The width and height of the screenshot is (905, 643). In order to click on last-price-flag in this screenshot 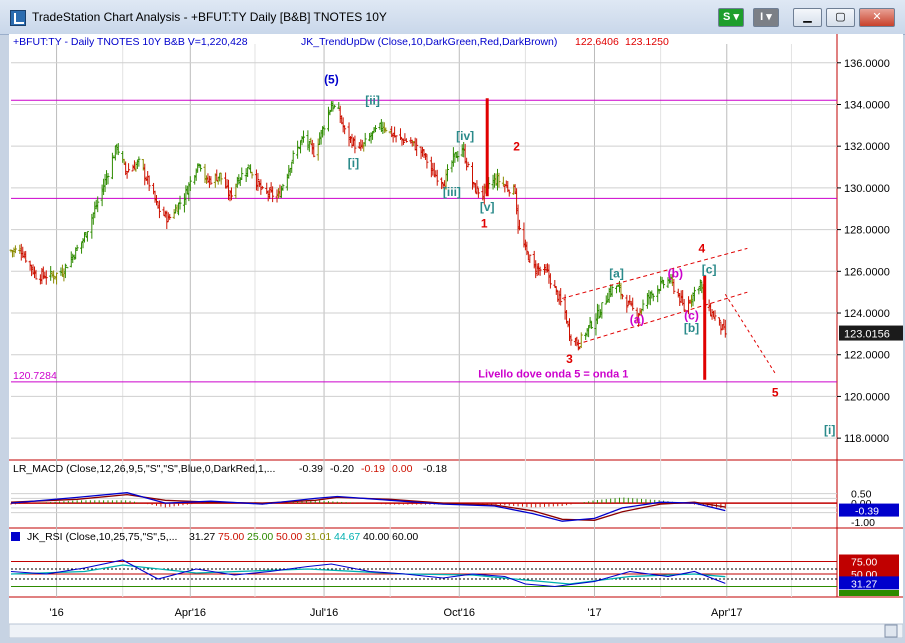, I will do `click(871, 333)`.